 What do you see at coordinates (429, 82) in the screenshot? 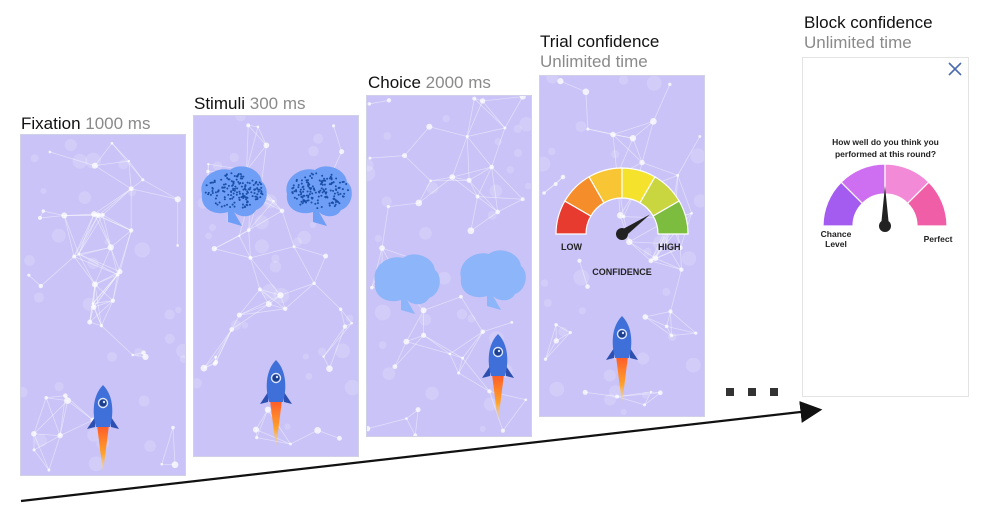
I see `step-title-choice: Choice 2000 ms` at bounding box center [429, 82].